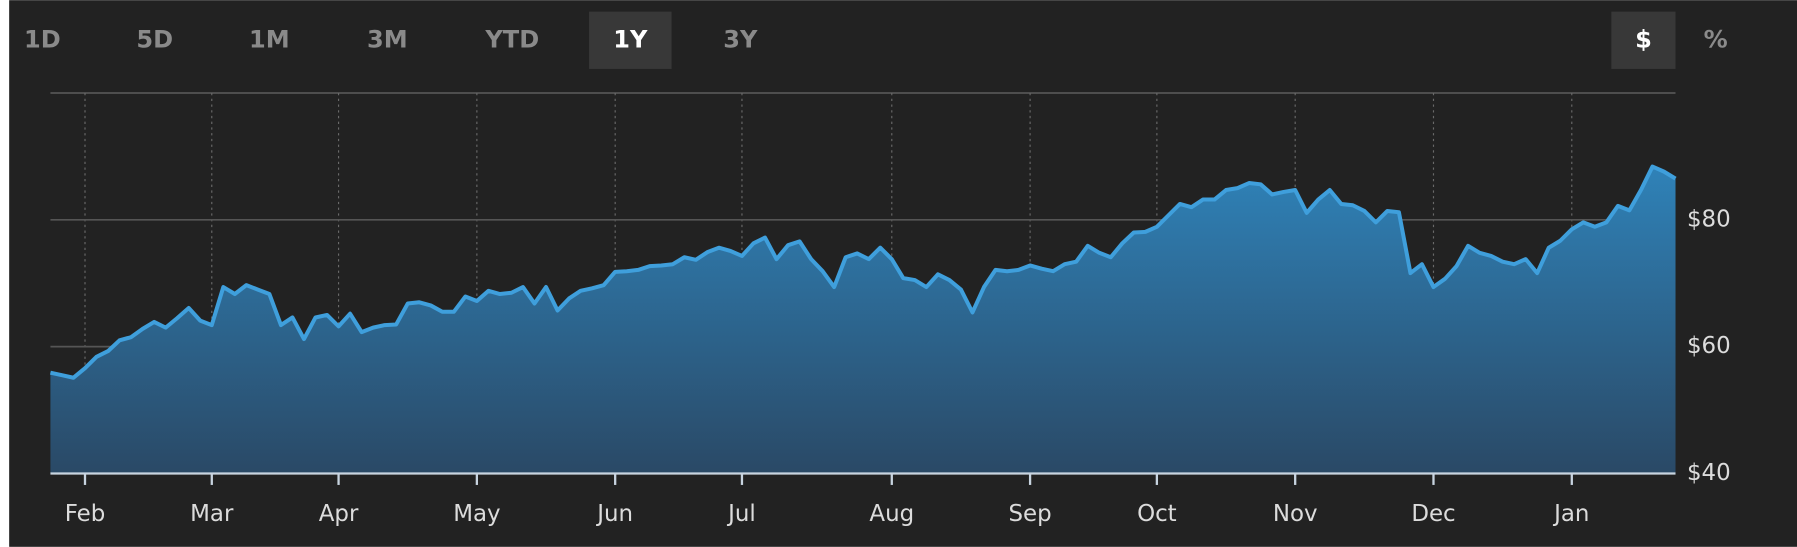 Image resolution: width=1797 pixels, height=547 pixels. What do you see at coordinates (1570, 514) in the screenshot?
I see `x-tick-label: Jan` at bounding box center [1570, 514].